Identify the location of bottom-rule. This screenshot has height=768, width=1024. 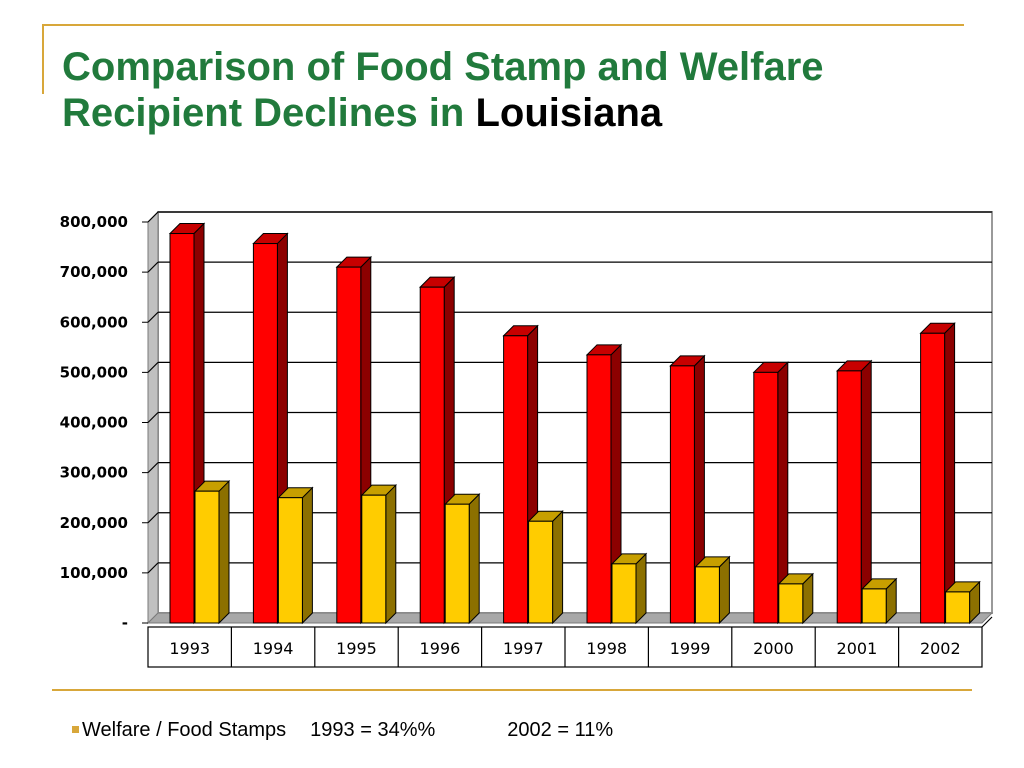
(512, 690).